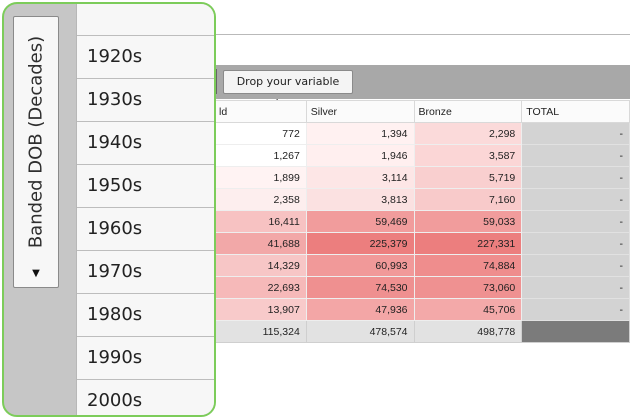  What do you see at coordinates (145, 229) in the screenshot?
I see `decade-row-header: 1960s` at bounding box center [145, 229].